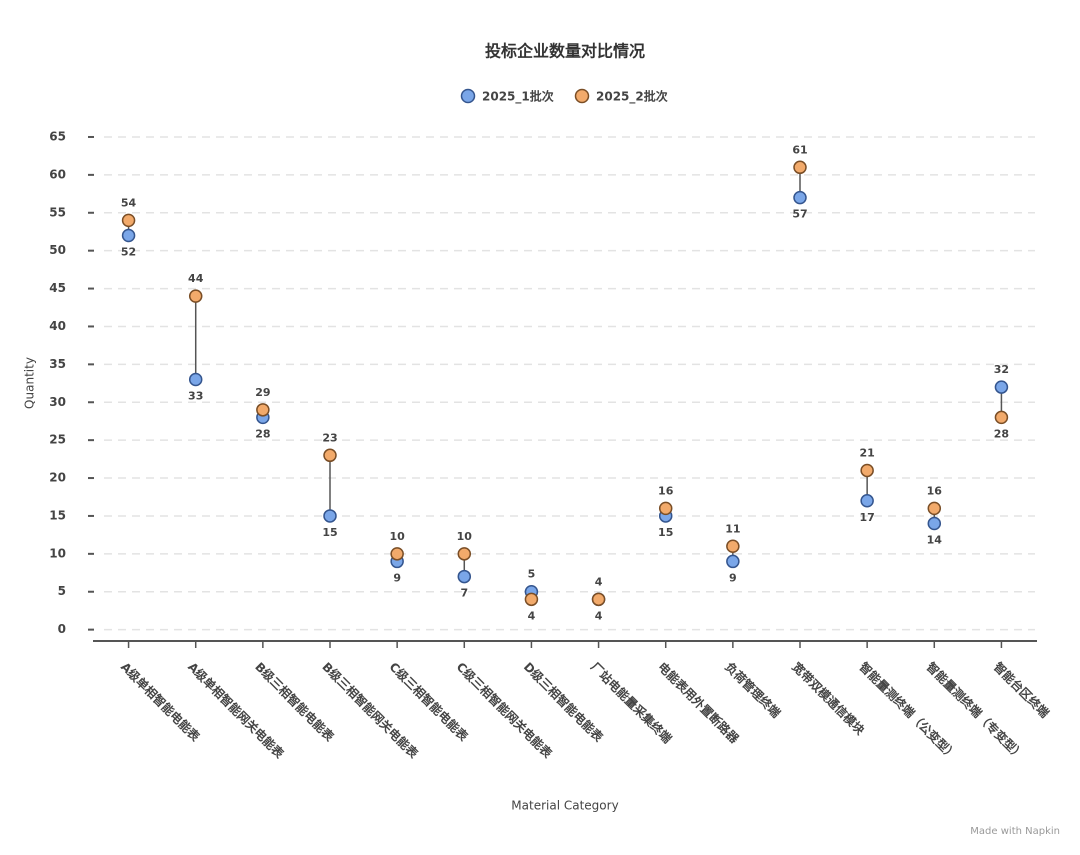 The height and width of the screenshot is (855, 1080). Describe the element at coordinates (57, 440) in the screenshot. I see `y-tick-label: 25` at that location.